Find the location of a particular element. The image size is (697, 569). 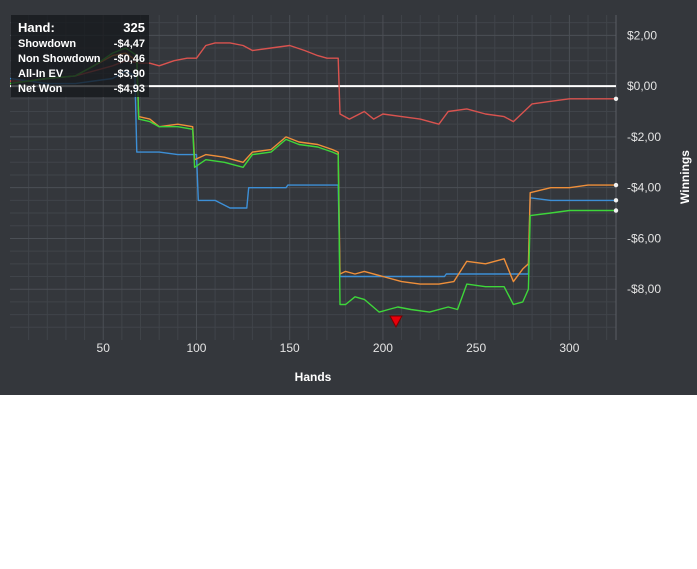

non-showdown-end-point is located at coordinates (616, 98).